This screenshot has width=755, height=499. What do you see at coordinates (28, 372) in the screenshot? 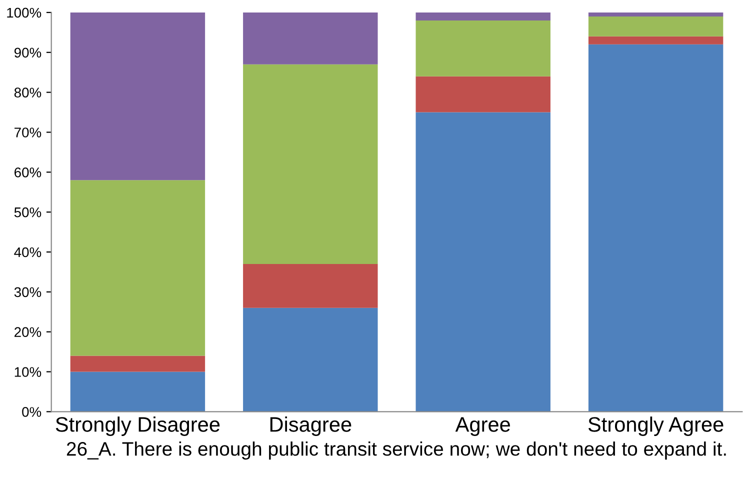
I see `y-tick-label: 10%` at bounding box center [28, 372].